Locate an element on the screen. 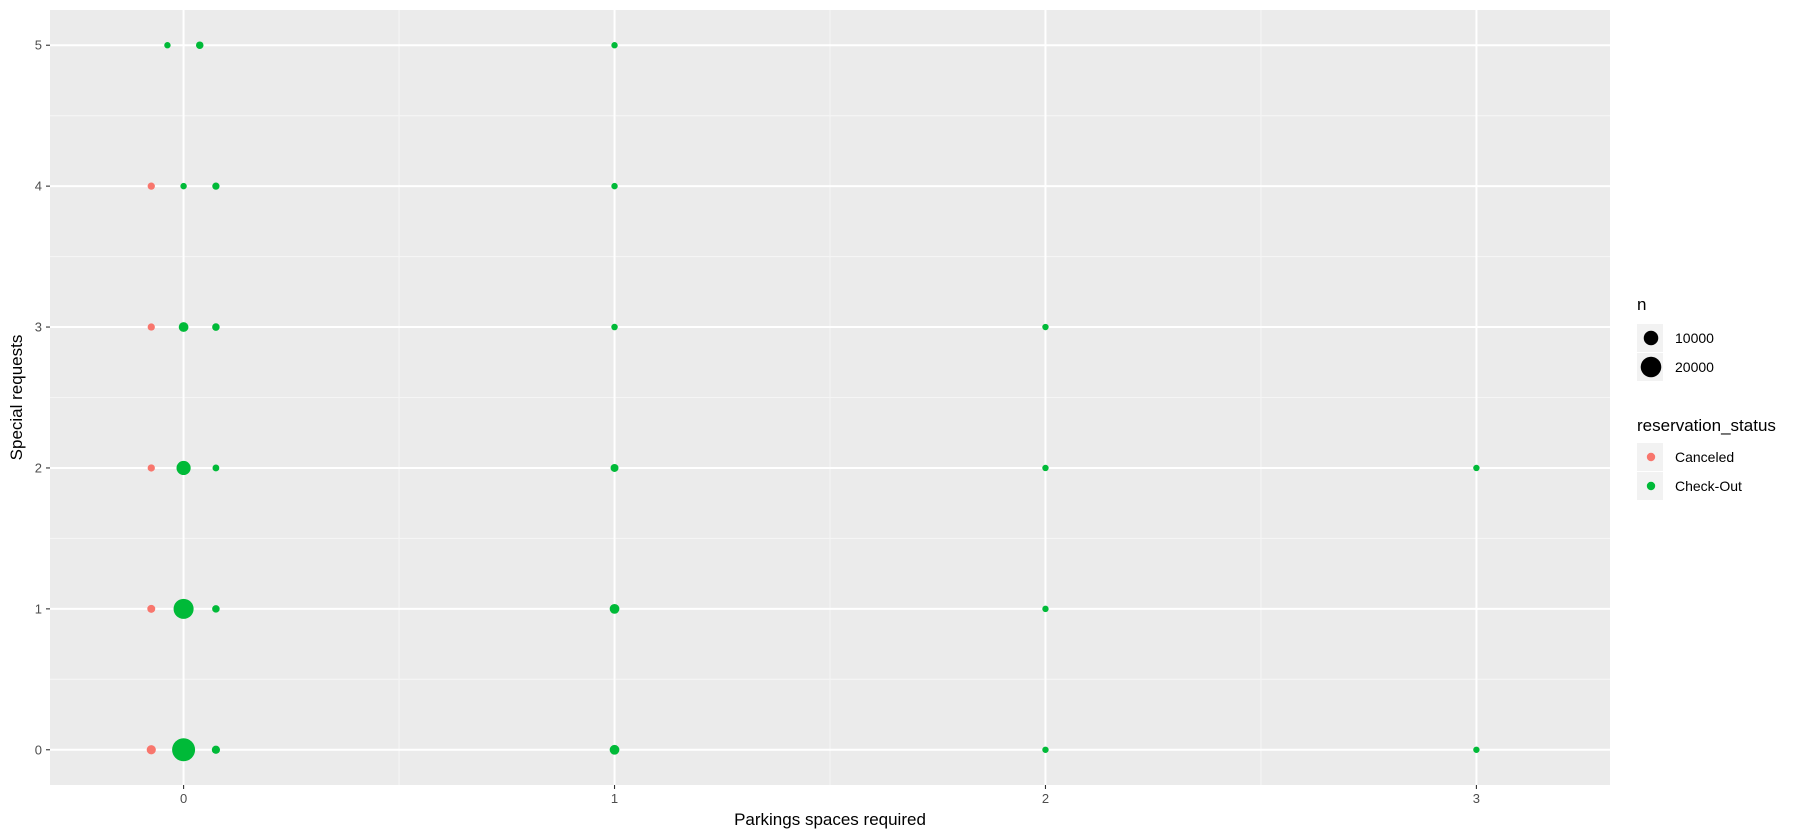 Image resolution: width=1800 pixels, height=840 pixels. x-axis: 0 1 2 3 is located at coordinates (830, 795).